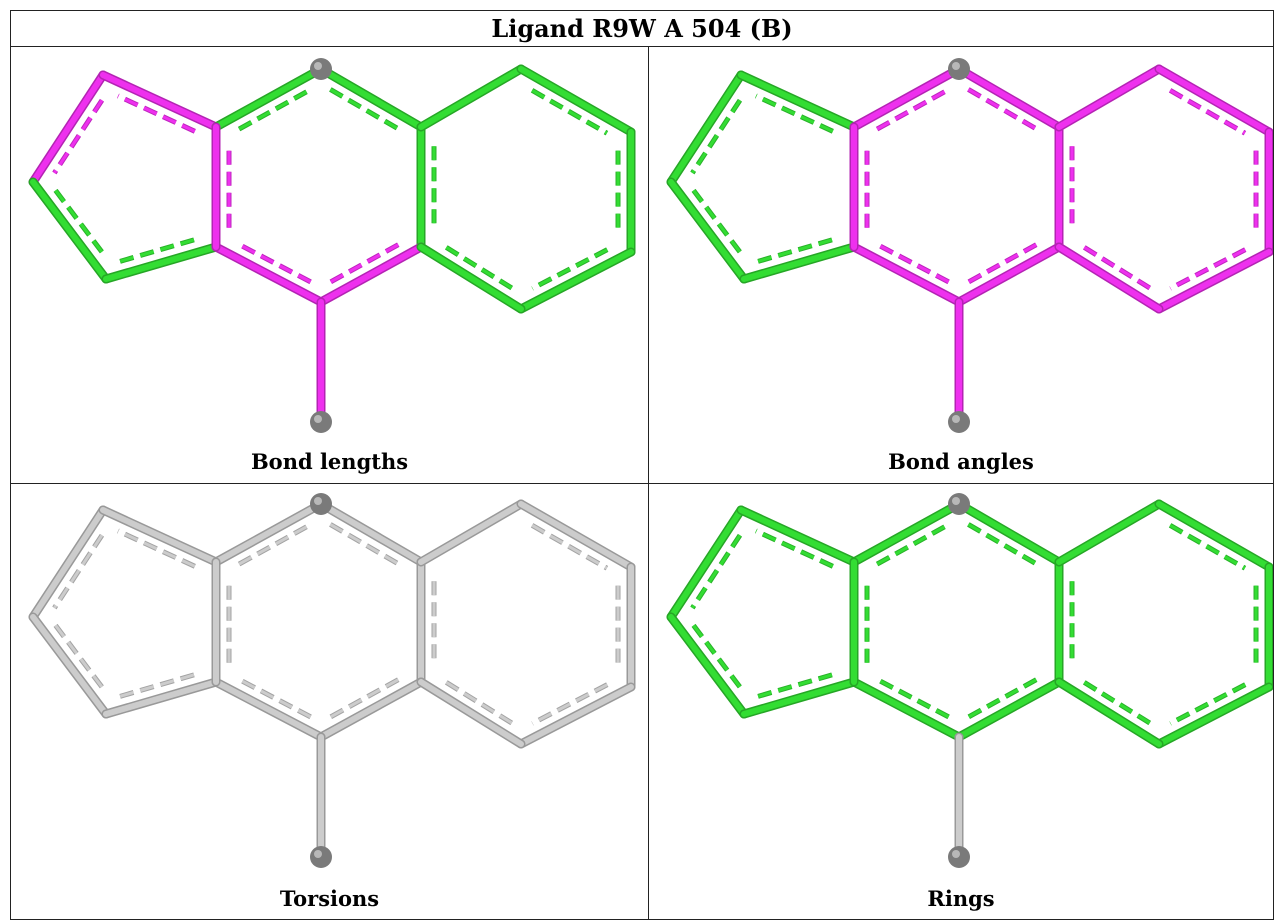 The image size is (1276, 920). Describe the element at coordinates (329, 461) in the screenshot. I see `panel-caption: Bond lengths` at that location.